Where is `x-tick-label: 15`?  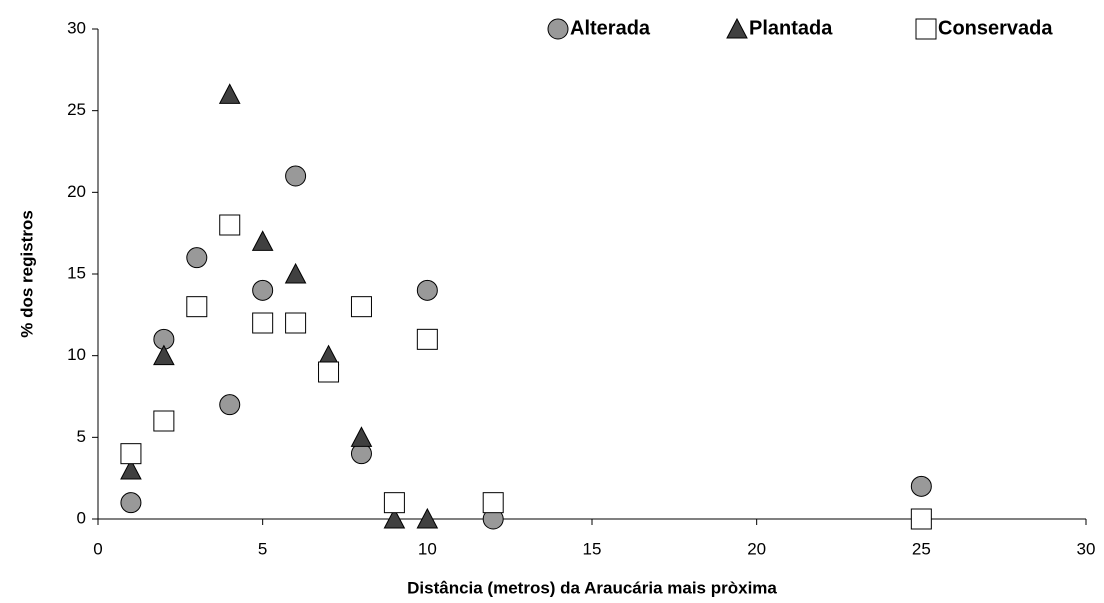
x-tick-label: 15 is located at coordinates (592, 548).